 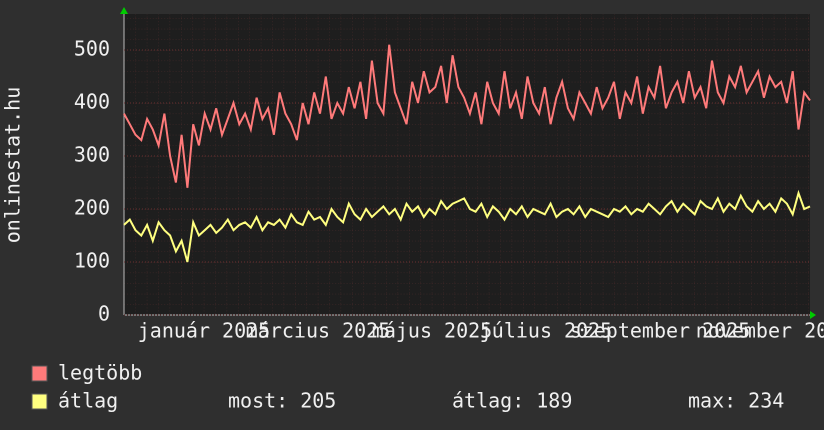 I want to click on series-line, so click(x=467, y=226).